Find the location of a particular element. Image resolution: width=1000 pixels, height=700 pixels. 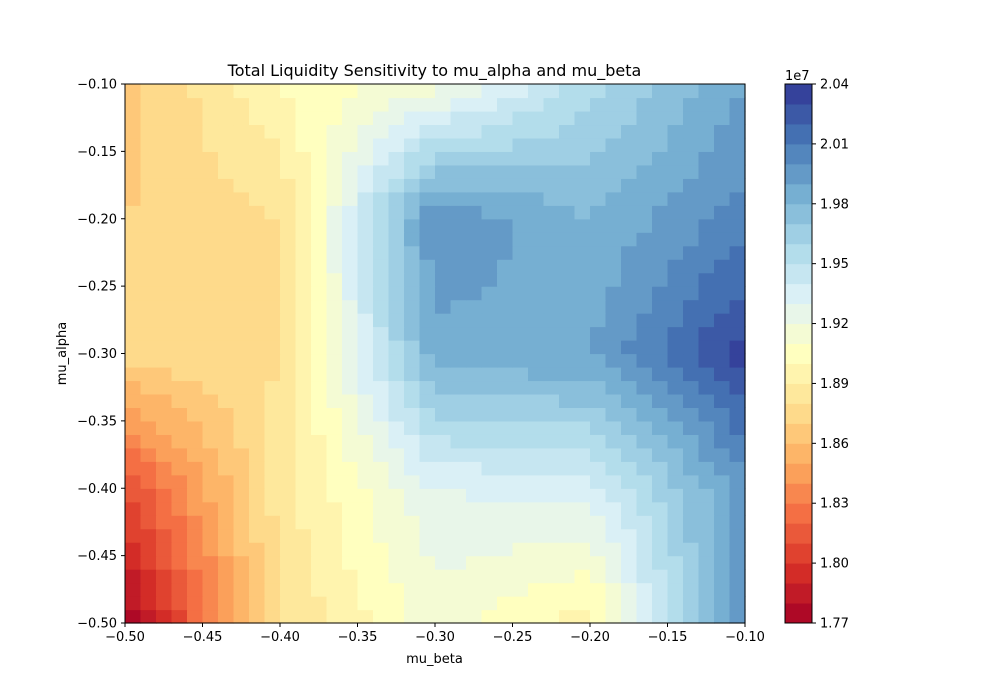

colorbar-tick-label: 1.95 is located at coordinates (834, 264).